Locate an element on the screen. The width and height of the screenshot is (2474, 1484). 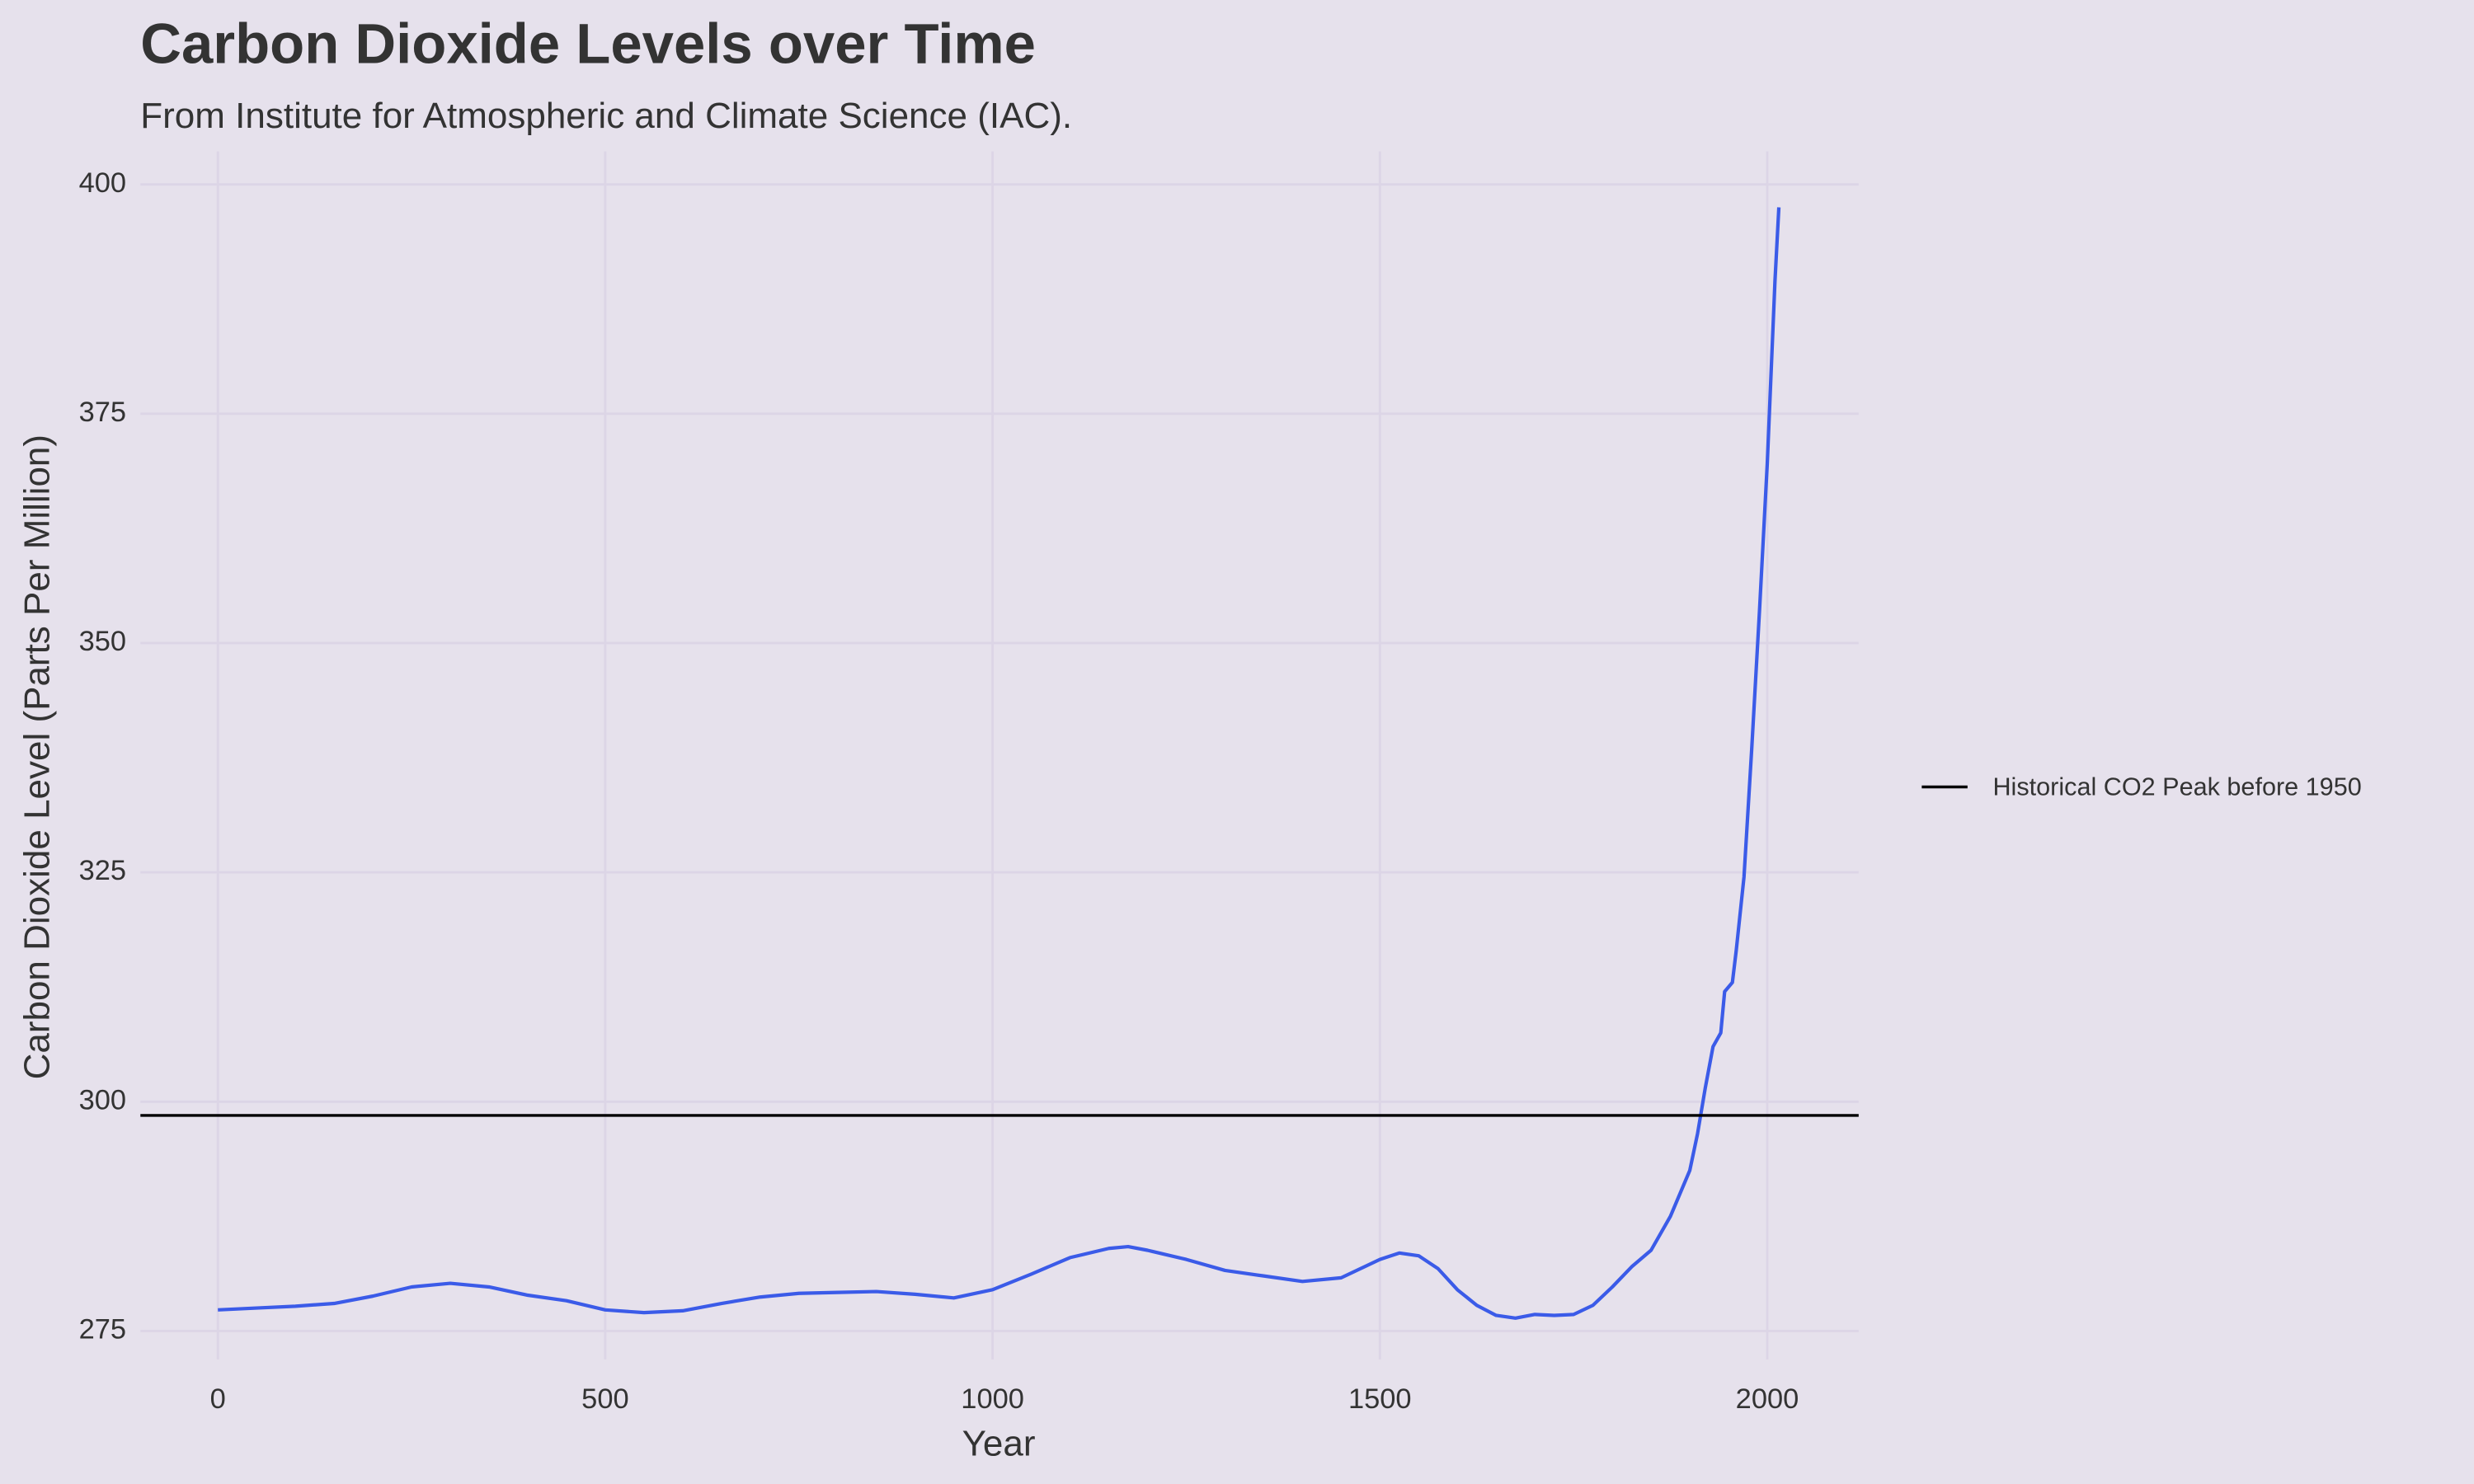
y-tick-label: 400 is located at coordinates (102, 183).